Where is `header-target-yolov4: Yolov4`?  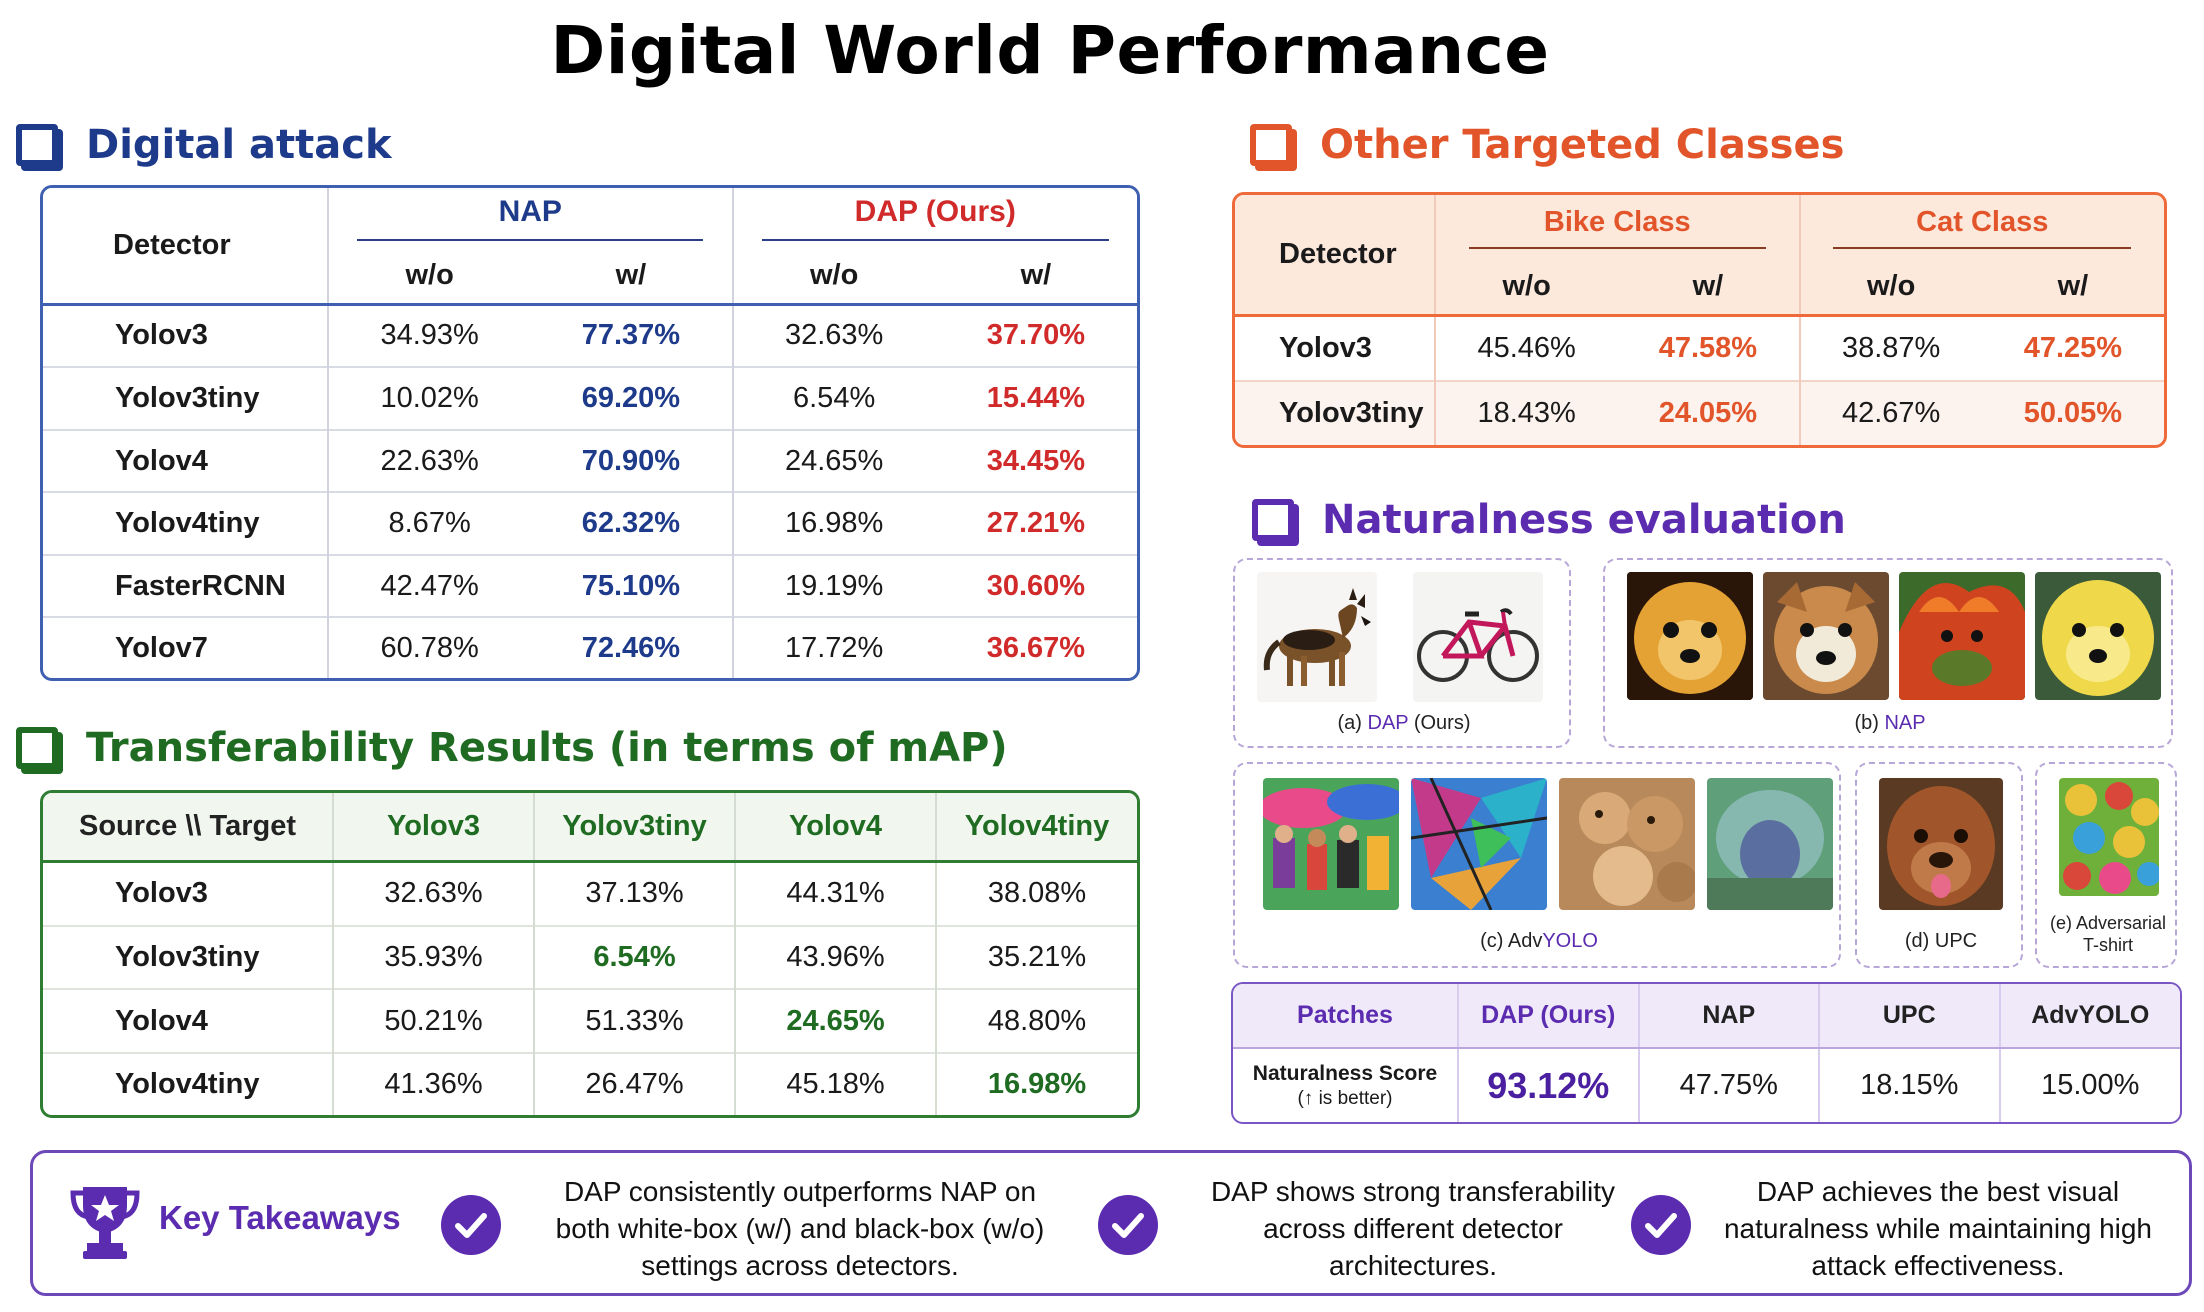 header-target-yolov4: Yolov4 is located at coordinates (836, 828).